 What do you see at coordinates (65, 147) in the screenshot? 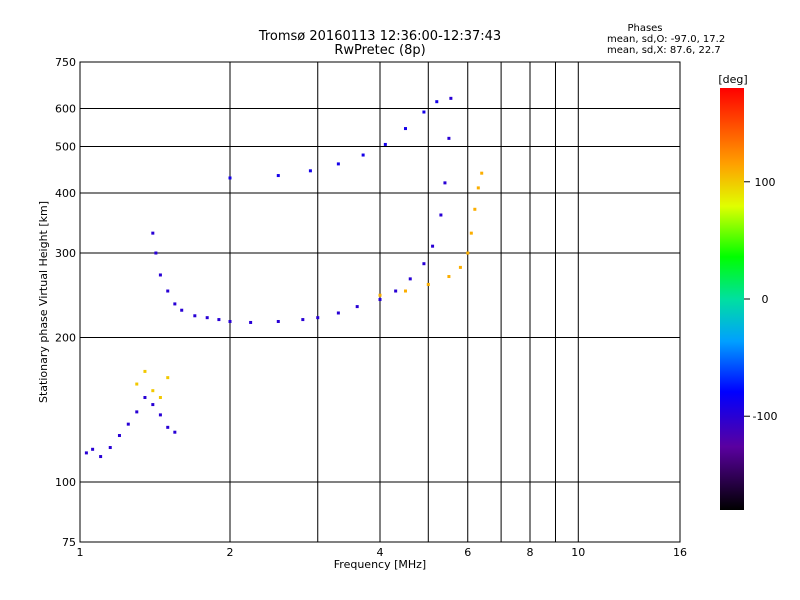
I see `y-tick-label: 500` at bounding box center [65, 147].